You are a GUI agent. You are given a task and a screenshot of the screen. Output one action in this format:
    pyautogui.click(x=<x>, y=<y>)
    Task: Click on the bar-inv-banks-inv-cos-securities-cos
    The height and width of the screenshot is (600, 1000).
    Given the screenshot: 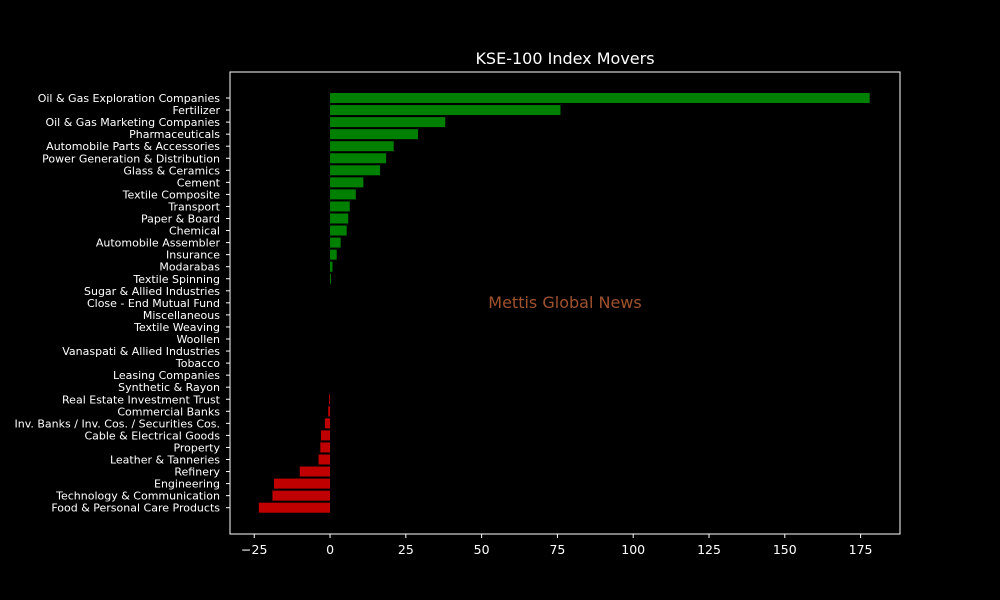 What is the action you would take?
    pyautogui.click(x=327, y=423)
    